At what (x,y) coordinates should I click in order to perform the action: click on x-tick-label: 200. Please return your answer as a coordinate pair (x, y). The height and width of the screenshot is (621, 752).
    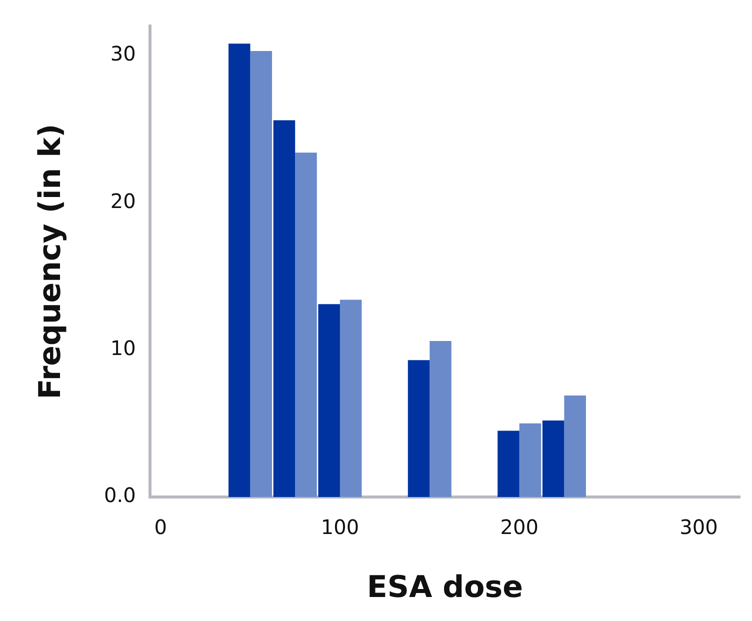
    Looking at the image, I should click on (519, 527).